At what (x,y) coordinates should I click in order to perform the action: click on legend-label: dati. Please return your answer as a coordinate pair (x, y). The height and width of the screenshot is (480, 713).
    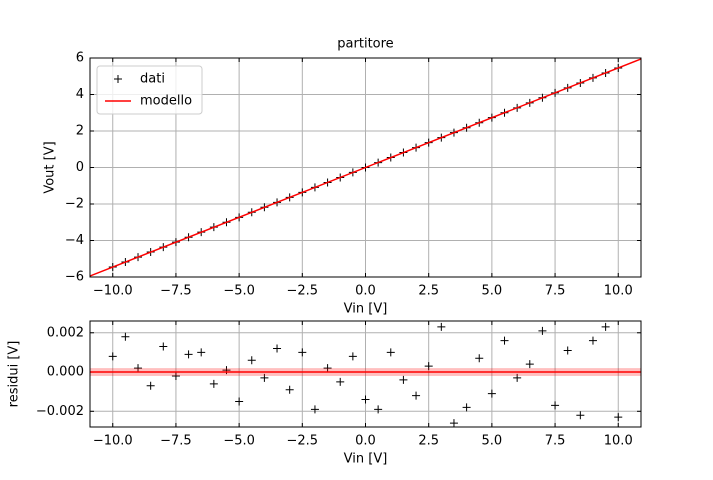
    Looking at the image, I should click on (152, 79).